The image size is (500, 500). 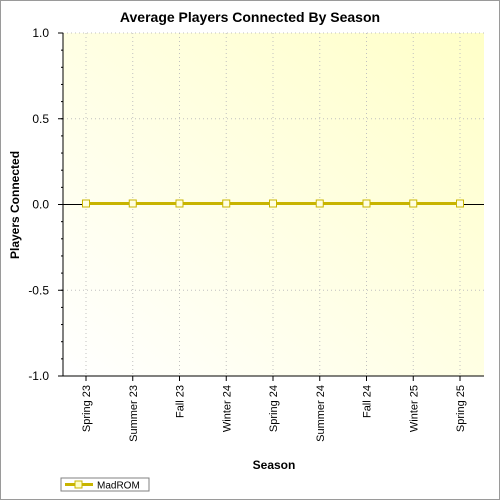 What do you see at coordinates (321, 413) in the screenshot?
I see `x-tick-label: Summer 24` at bounding box center [321, 413].